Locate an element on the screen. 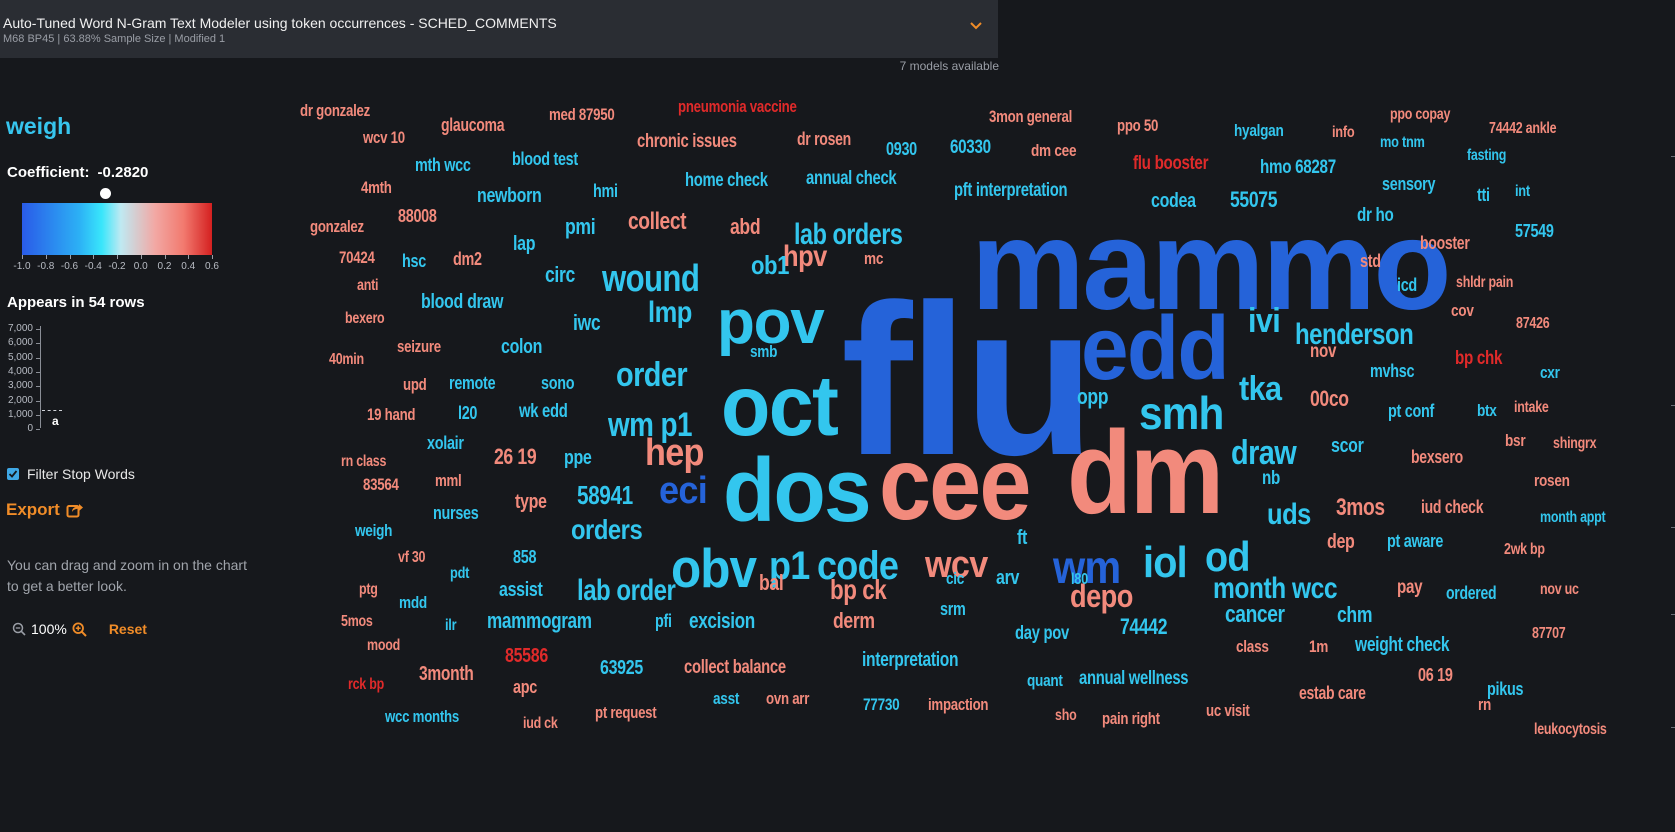 The width and height of the screenshot is (1675, 832). cloud-word: home check is located at coordinates (726, 180).